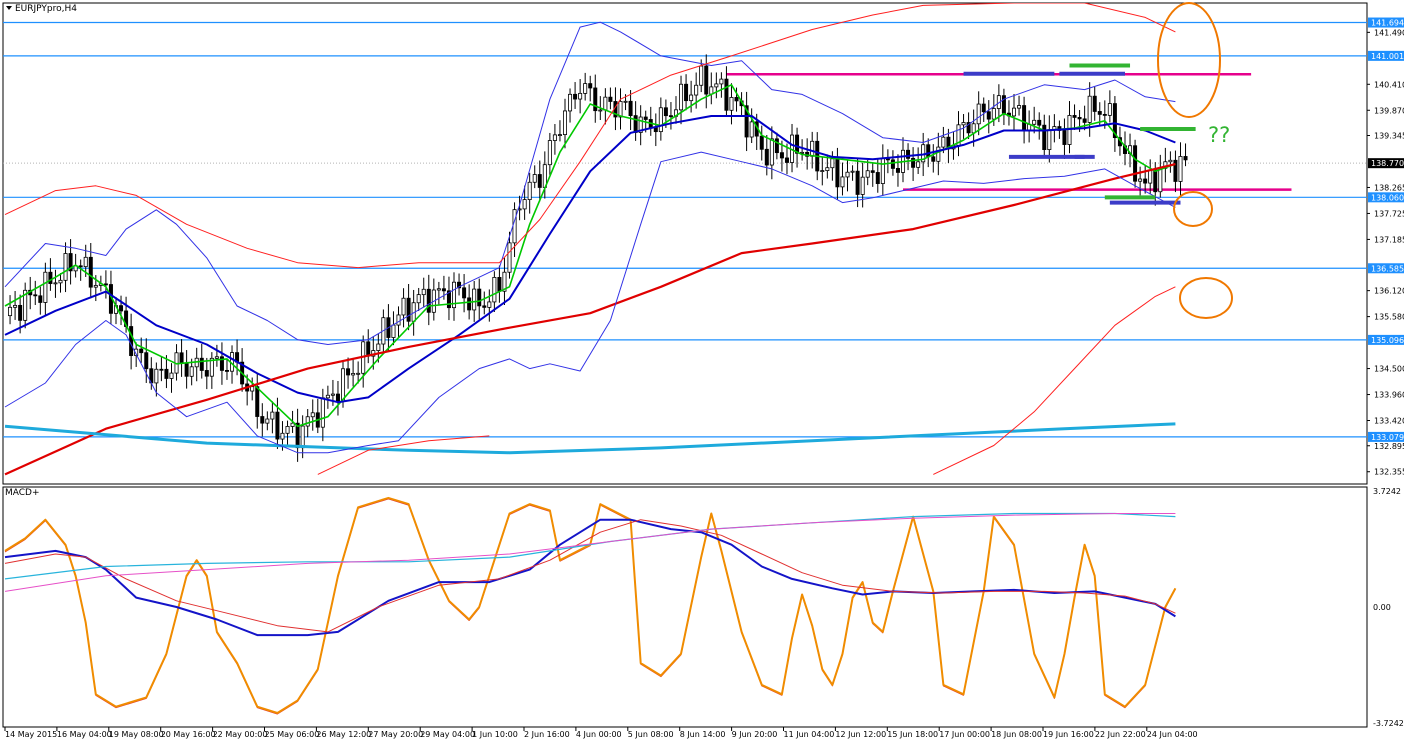 The width and height of the screenshot is (1404, 751). Describe the element at coordinates (1382, 607) in the screenshot. I see `macd-tick-label: 0.00` at that location.